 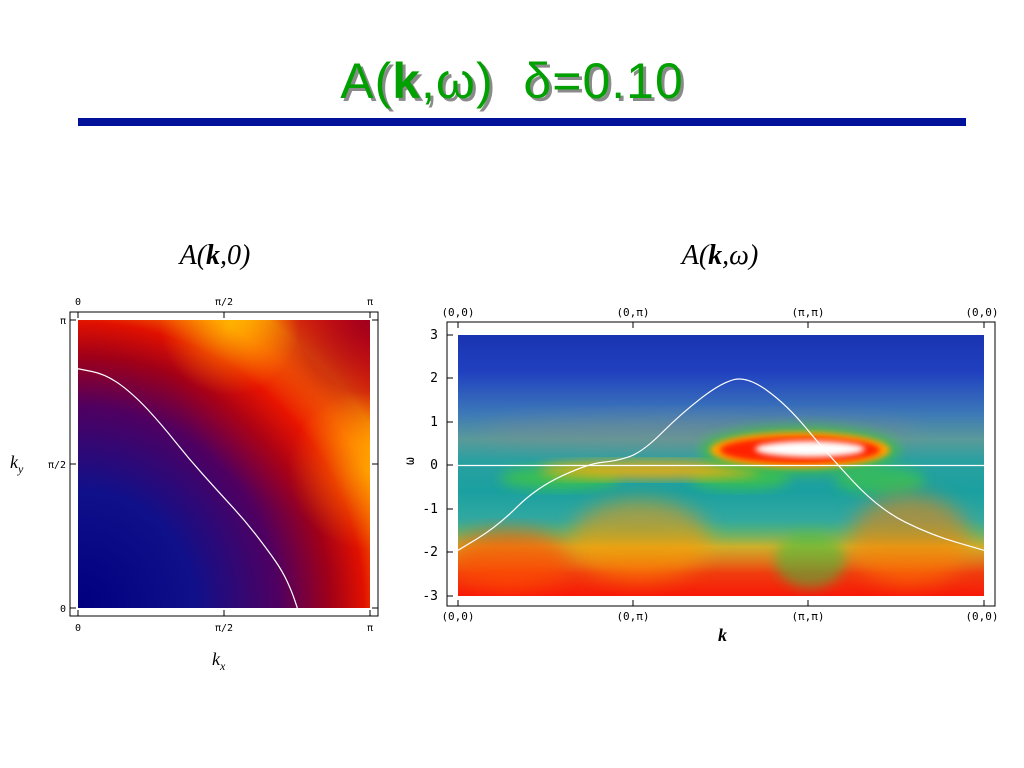 What do you see at coordinates (434, 422) in the screenshot?
I see `right-y-tick-1: 1` at bounding box center [434, 422].